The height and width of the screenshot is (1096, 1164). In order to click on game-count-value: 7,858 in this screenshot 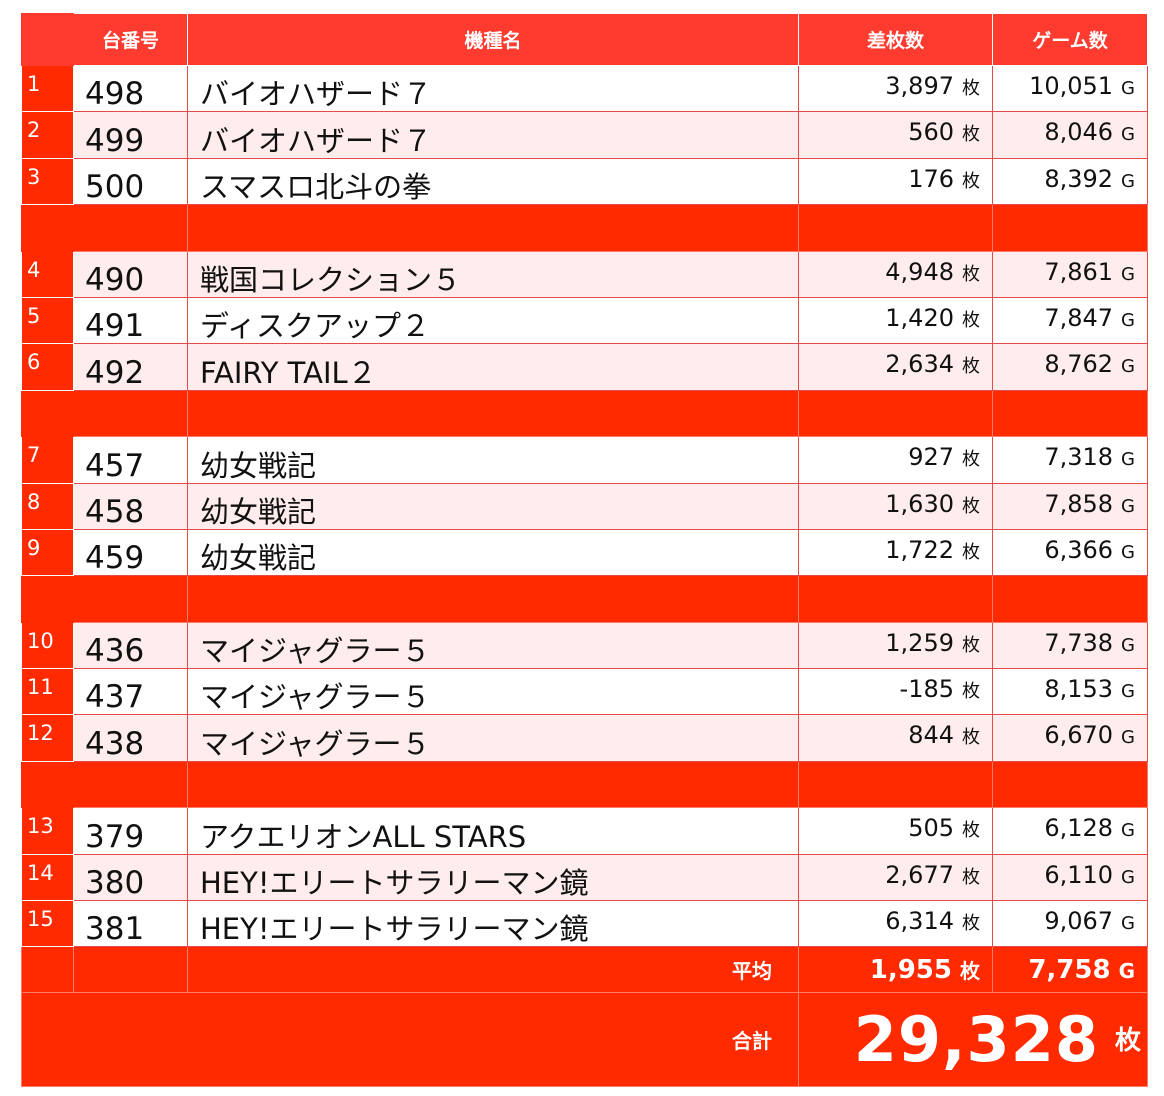, I will do `click(1079, 503)`.